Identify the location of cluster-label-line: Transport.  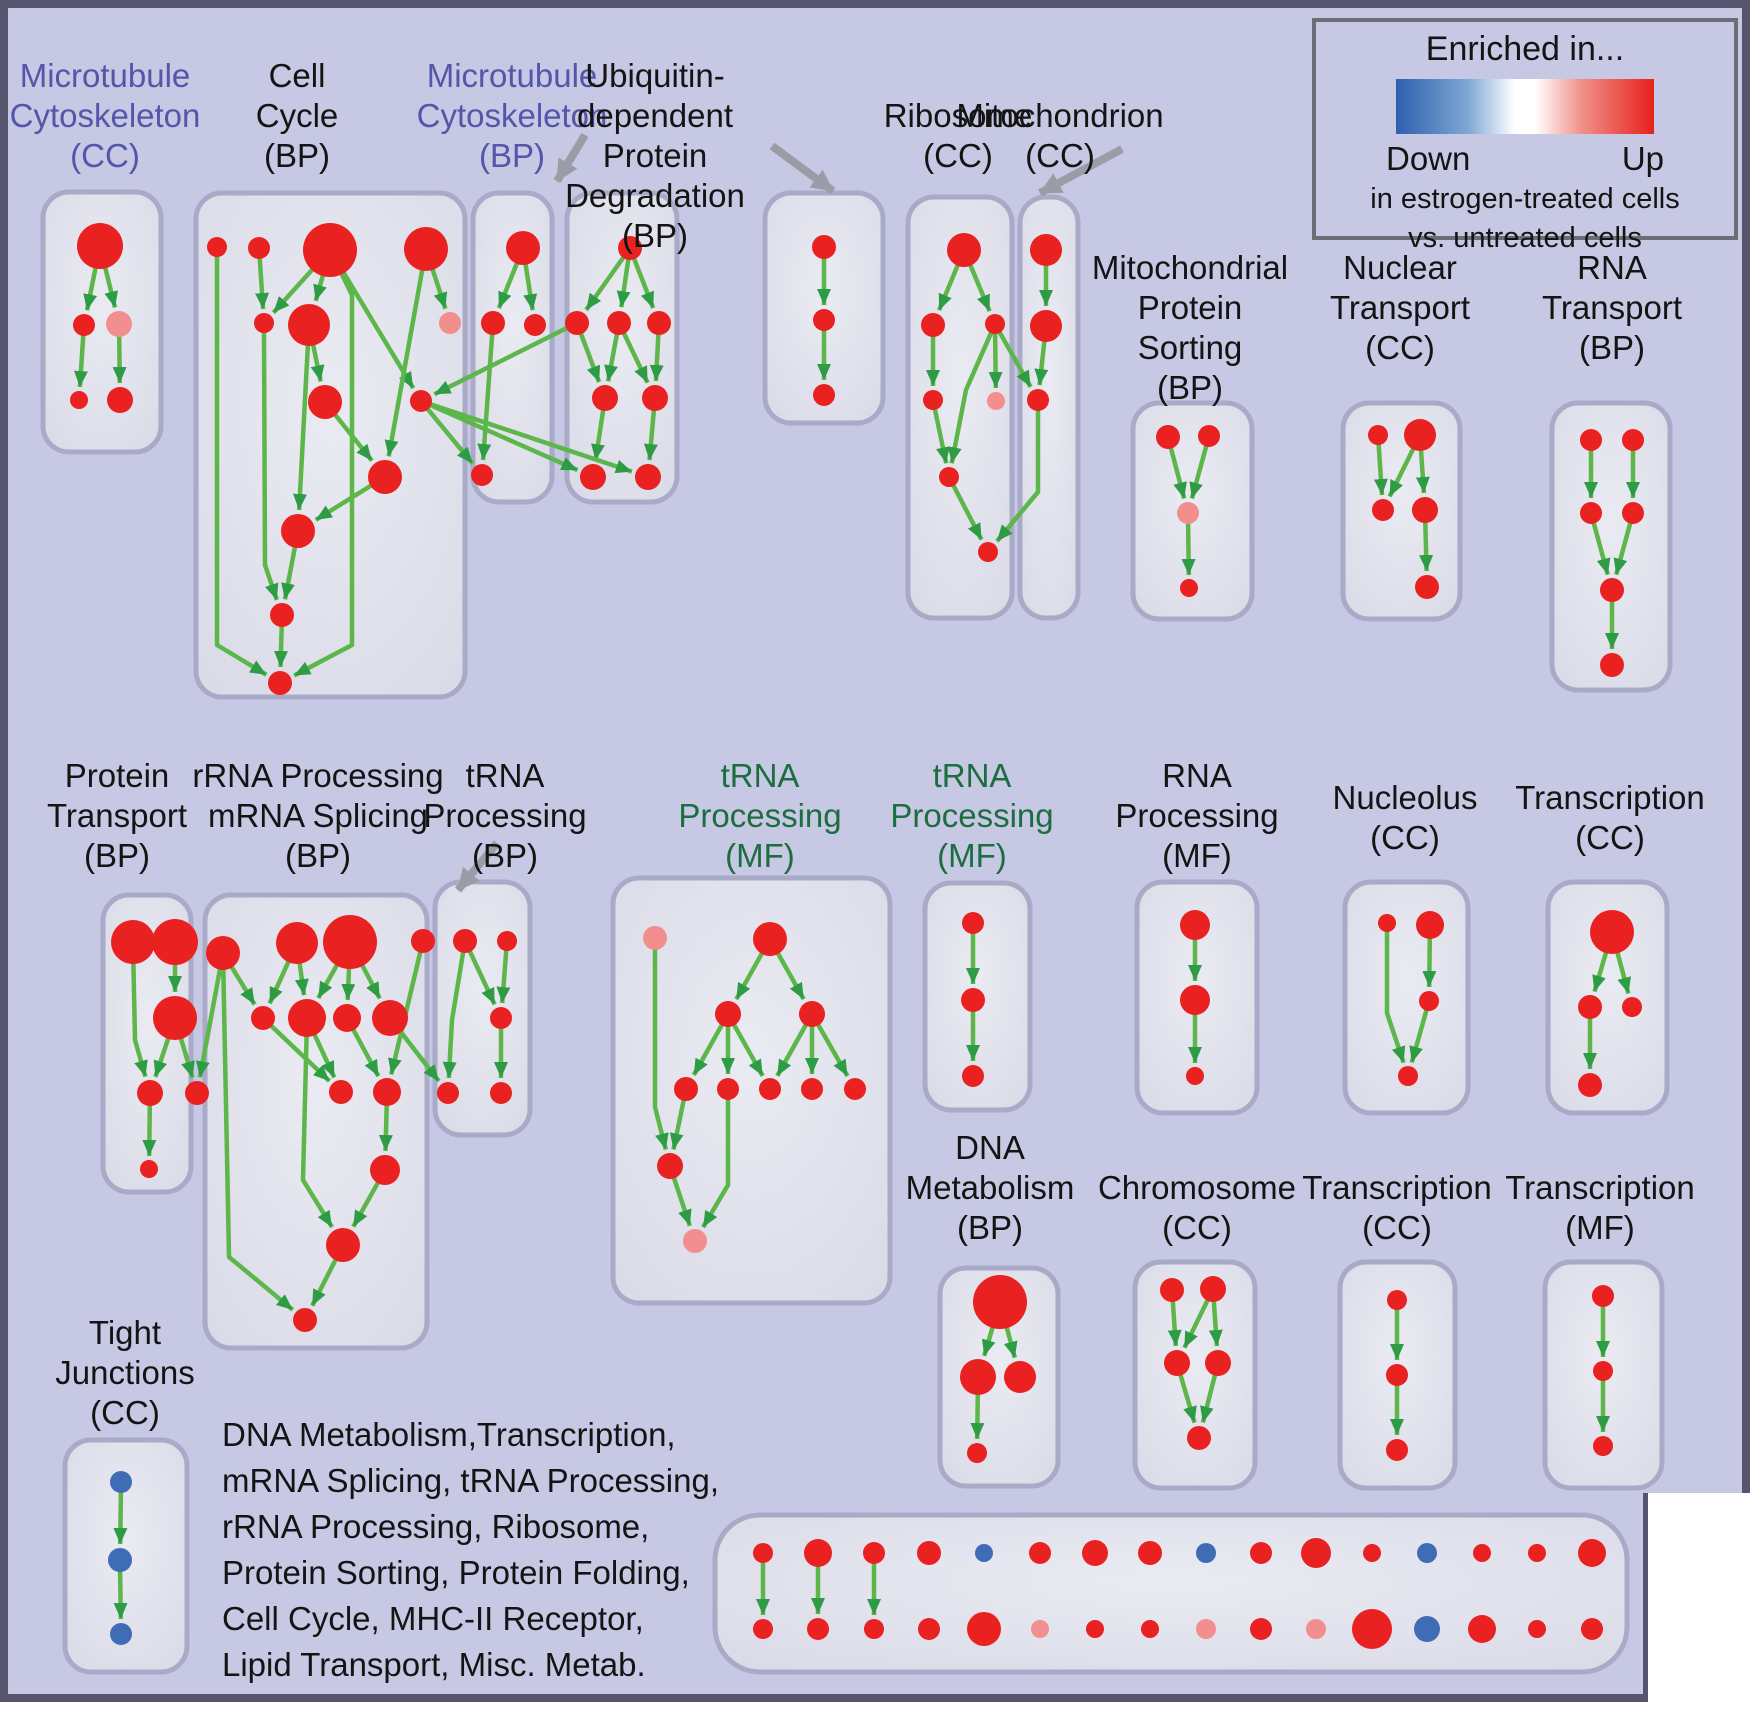
(1400, 307).